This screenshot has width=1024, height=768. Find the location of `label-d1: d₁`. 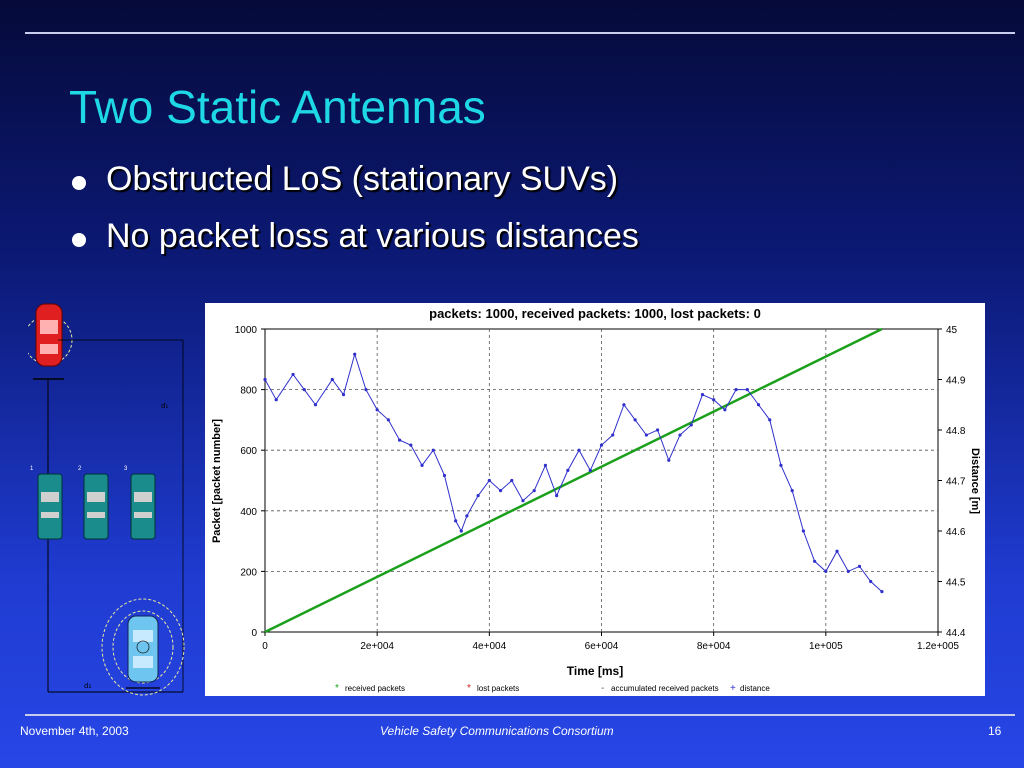

label-d1: d₁ is located at coordinates (164, 406).